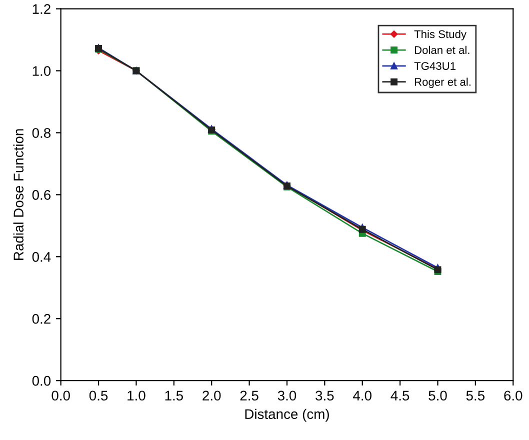  Describe the element at coordinates (325, 395) in the screenshot. I see `x-tick-label: 3.5` at that location.